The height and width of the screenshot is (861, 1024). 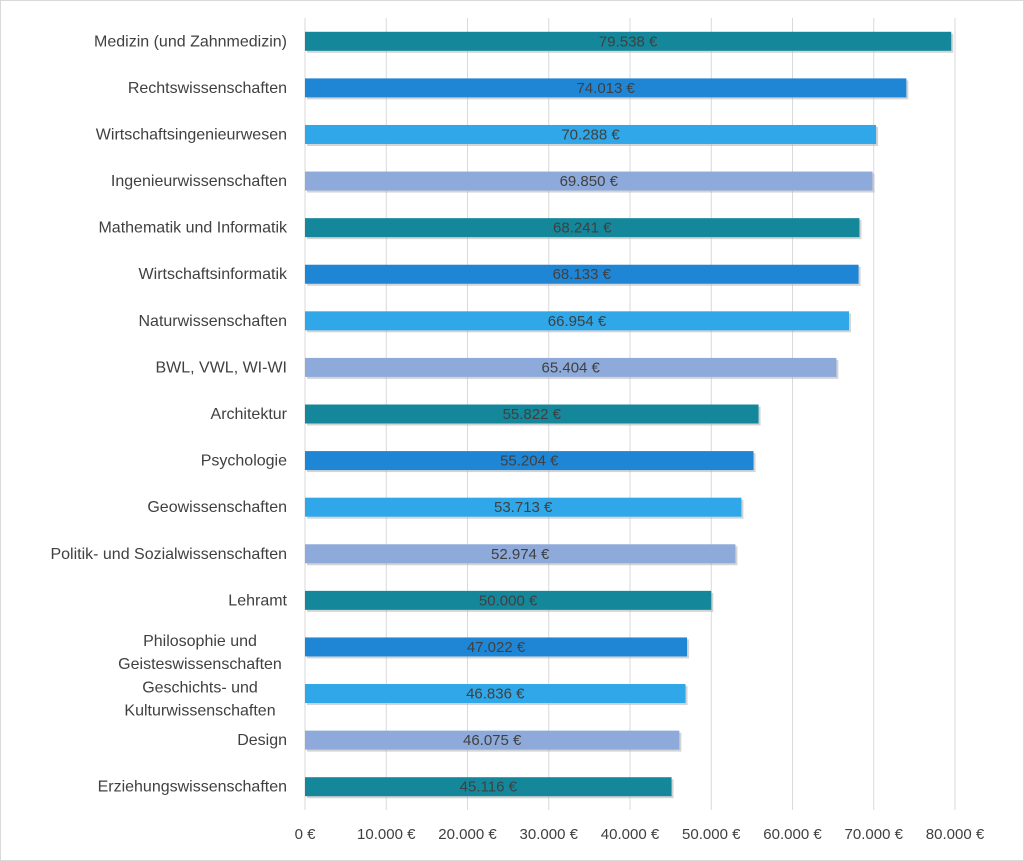 What do you see at coordinates (262, 740) in the screenshot?
I see `category-label: Design` at bounding box center [262, 740].